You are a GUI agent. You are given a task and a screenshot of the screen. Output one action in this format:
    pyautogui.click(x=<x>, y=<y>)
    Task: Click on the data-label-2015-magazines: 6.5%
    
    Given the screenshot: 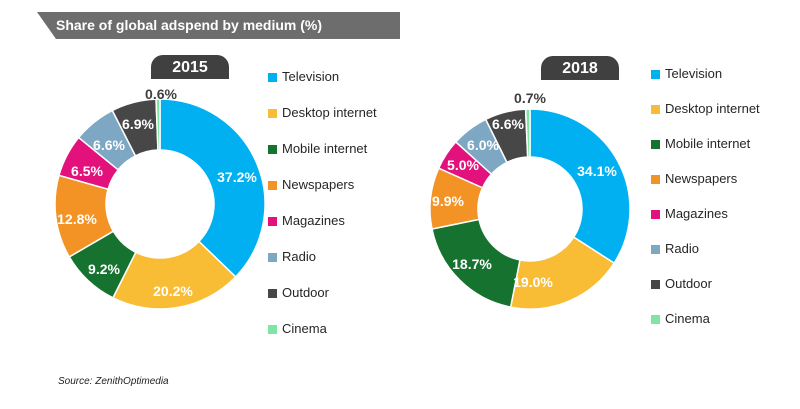 What is the action you would take?
    pyautogui.click(x=87, y=171)
    